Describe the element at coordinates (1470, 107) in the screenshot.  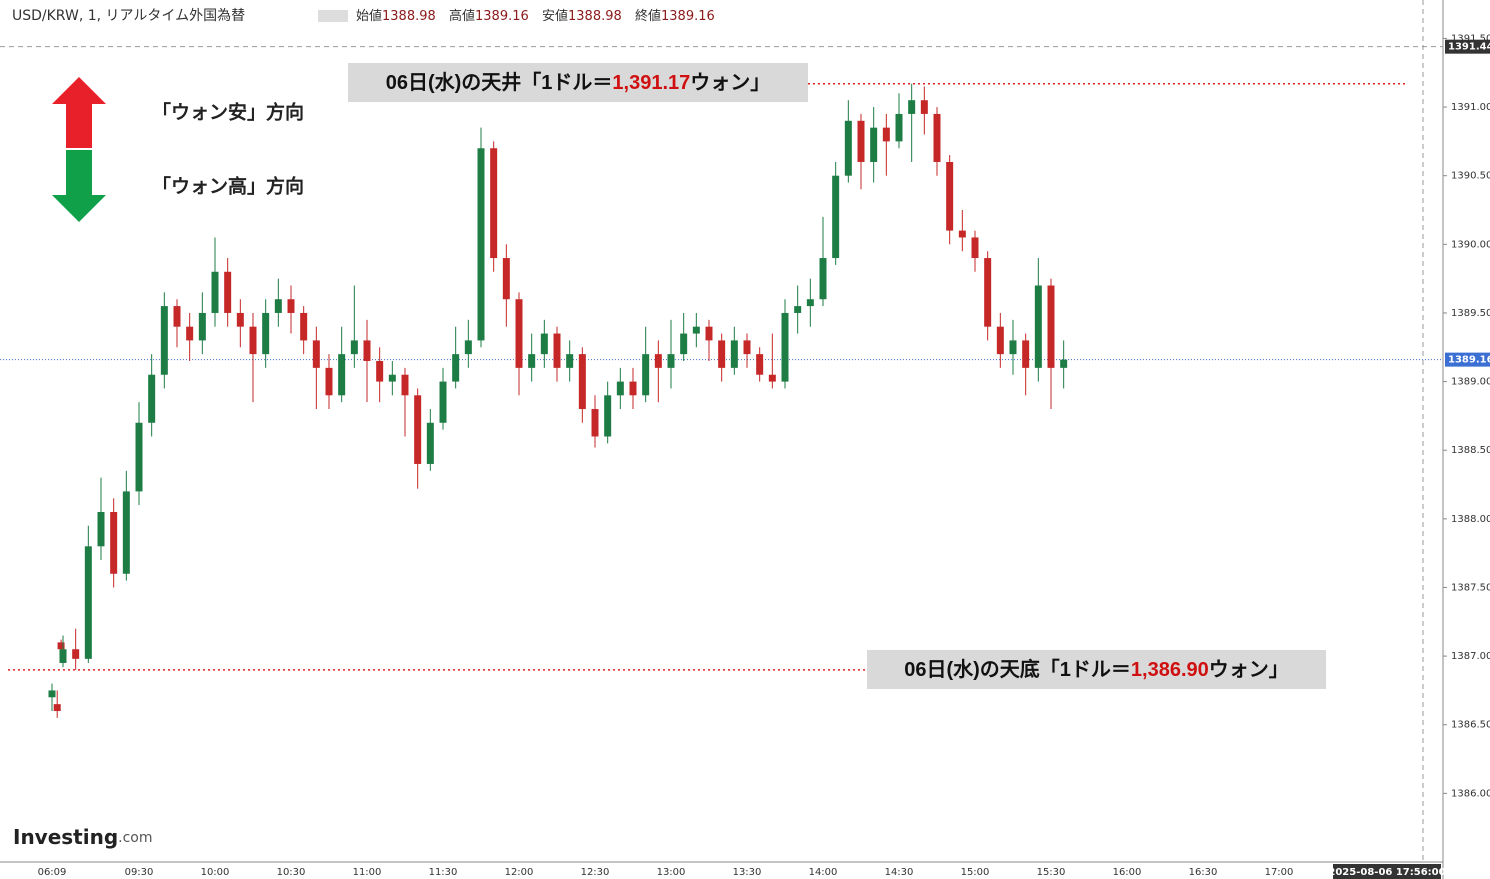
I see `y-tick-label: 1391.00` at that location.